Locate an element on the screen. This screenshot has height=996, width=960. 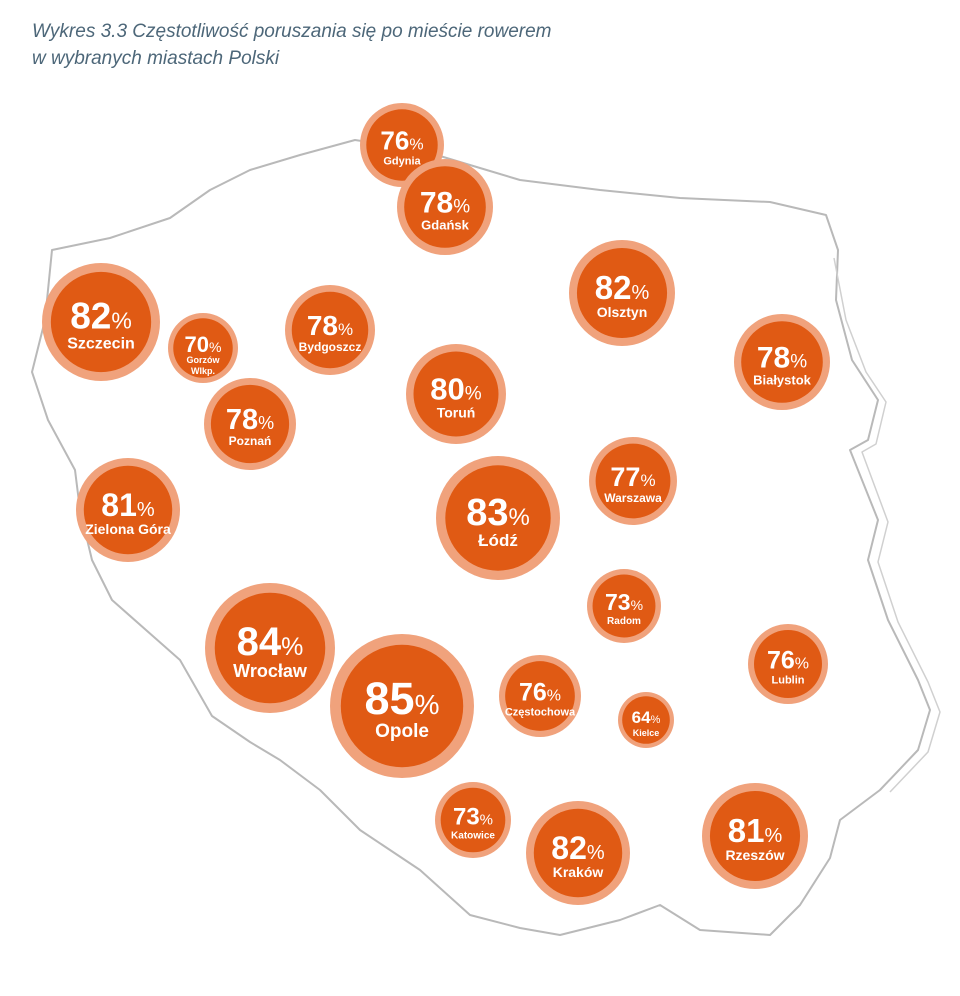
bubble-lublin: 76%Lublin is located at coordinates (788, 664).